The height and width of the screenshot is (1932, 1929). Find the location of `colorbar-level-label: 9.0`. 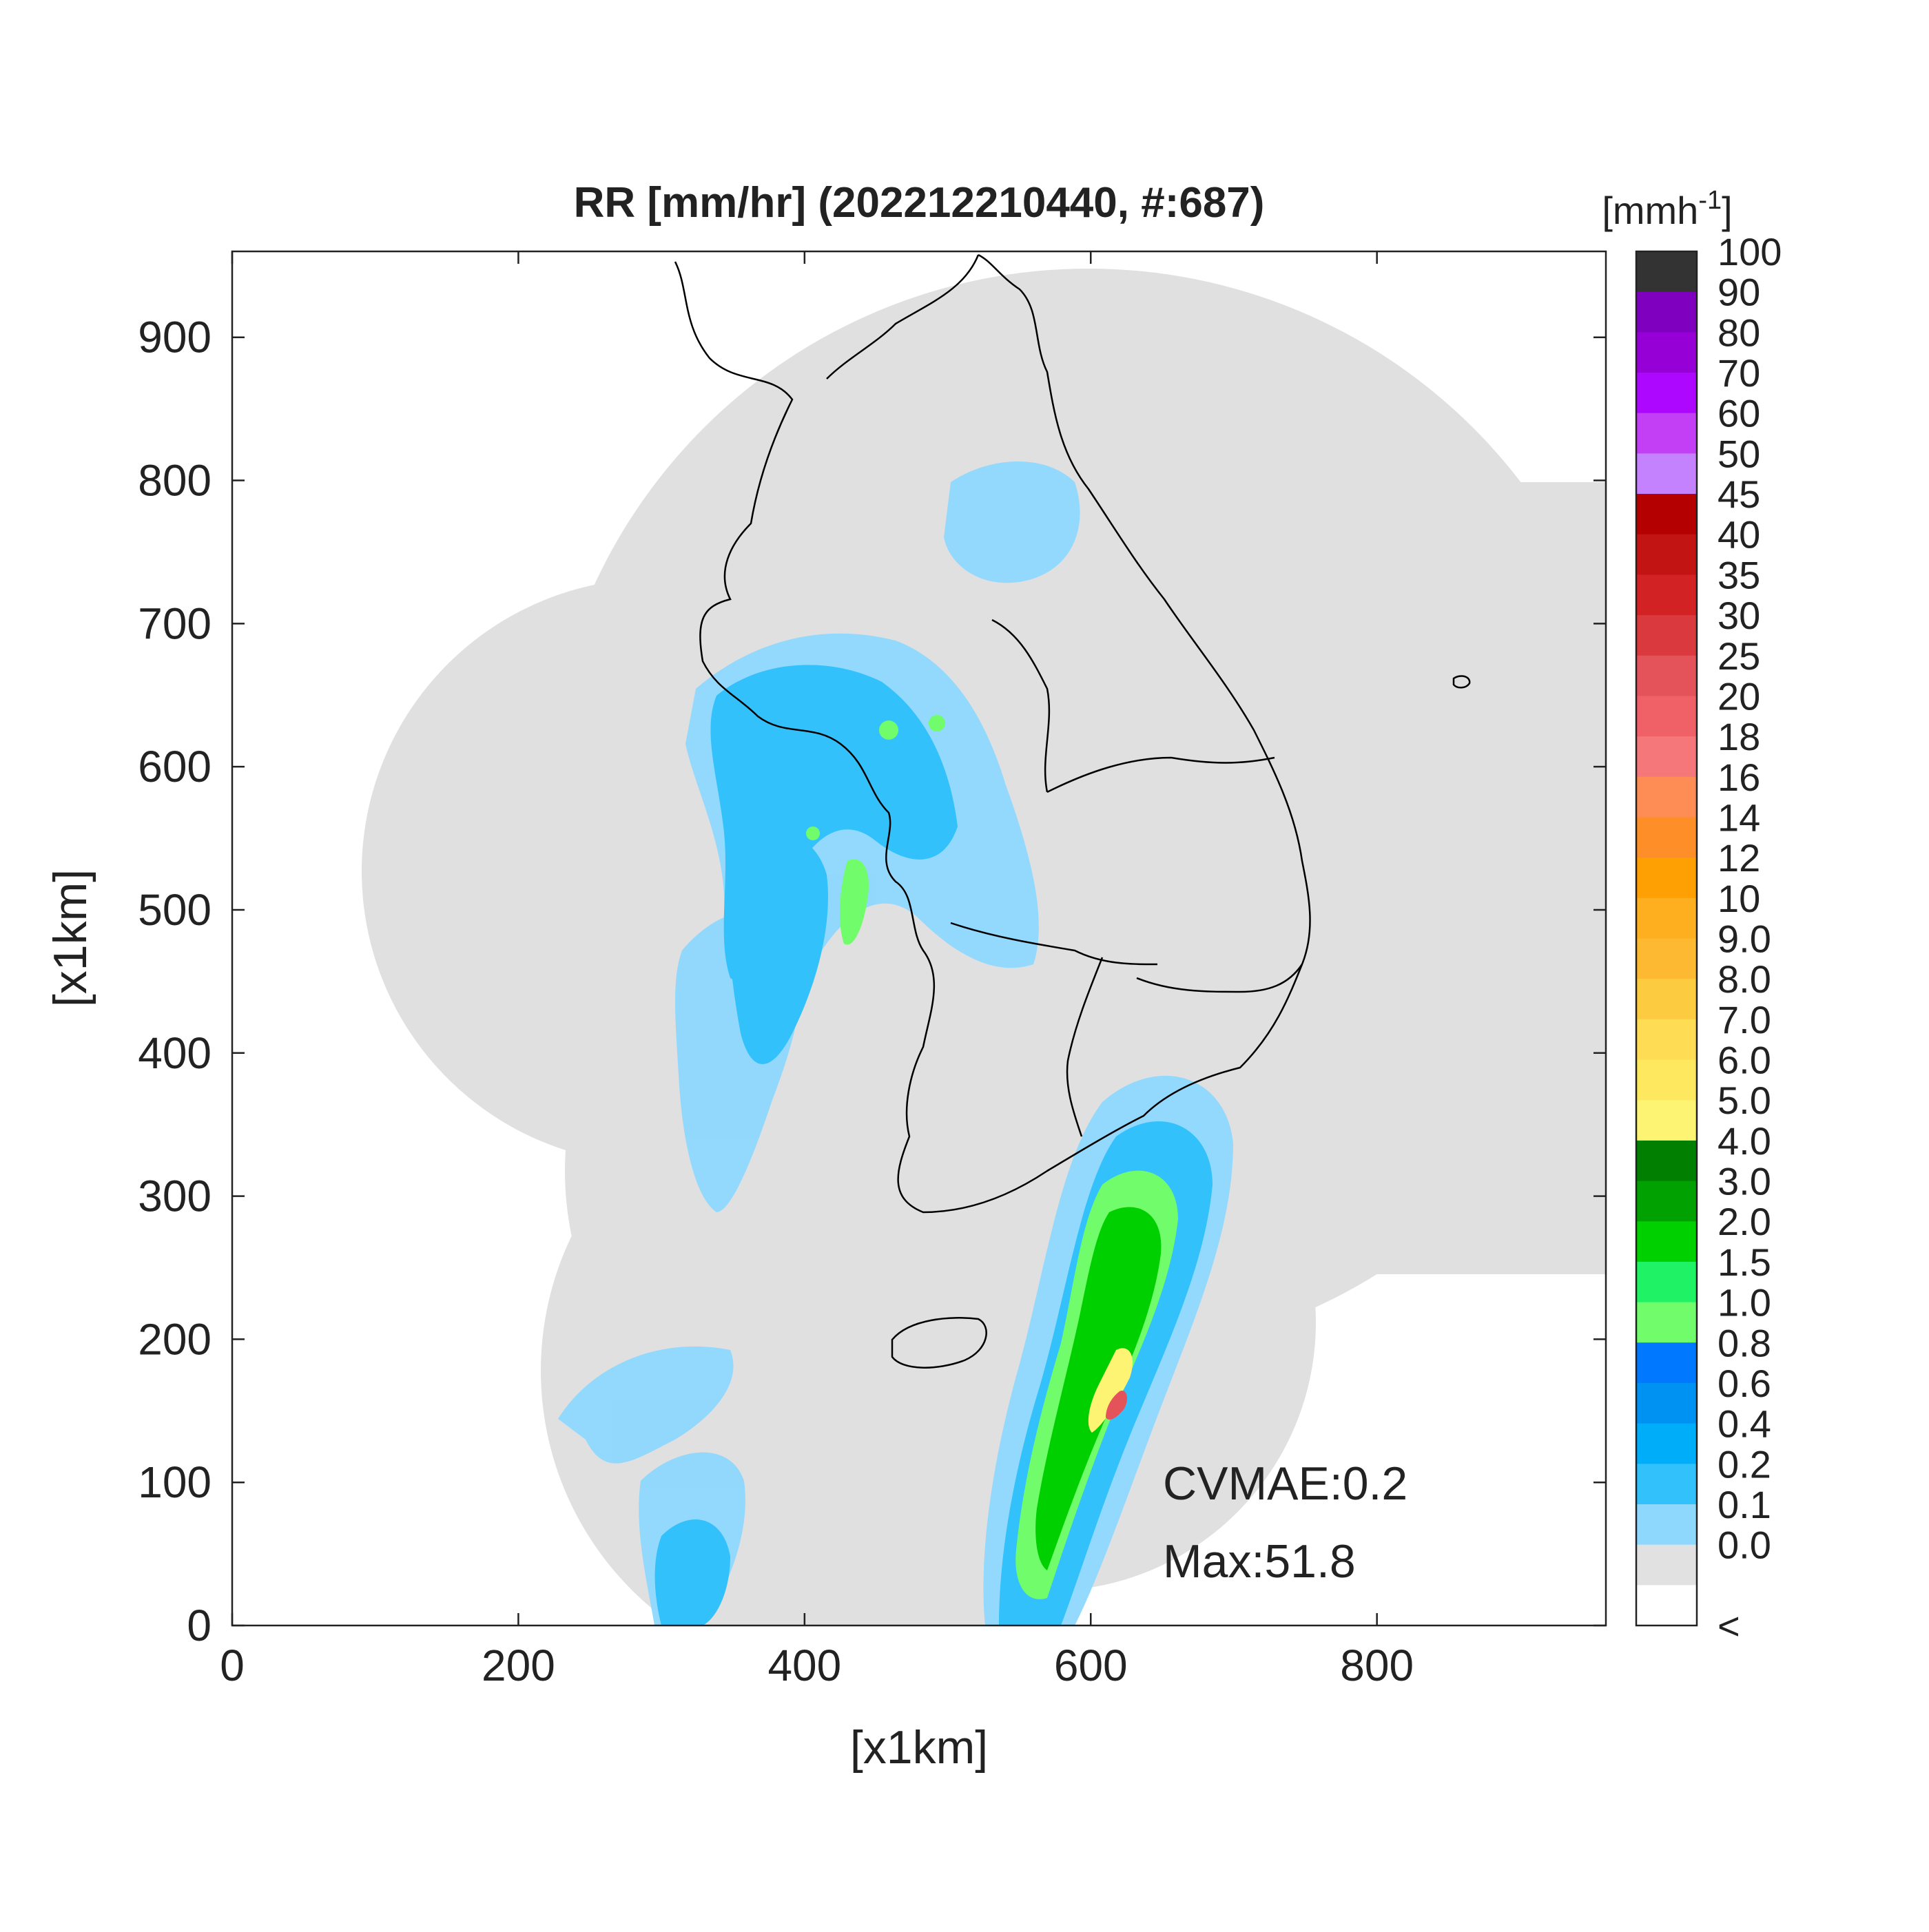

colorbar-level-label: 9.0 is located at coordinates (1744, 939).